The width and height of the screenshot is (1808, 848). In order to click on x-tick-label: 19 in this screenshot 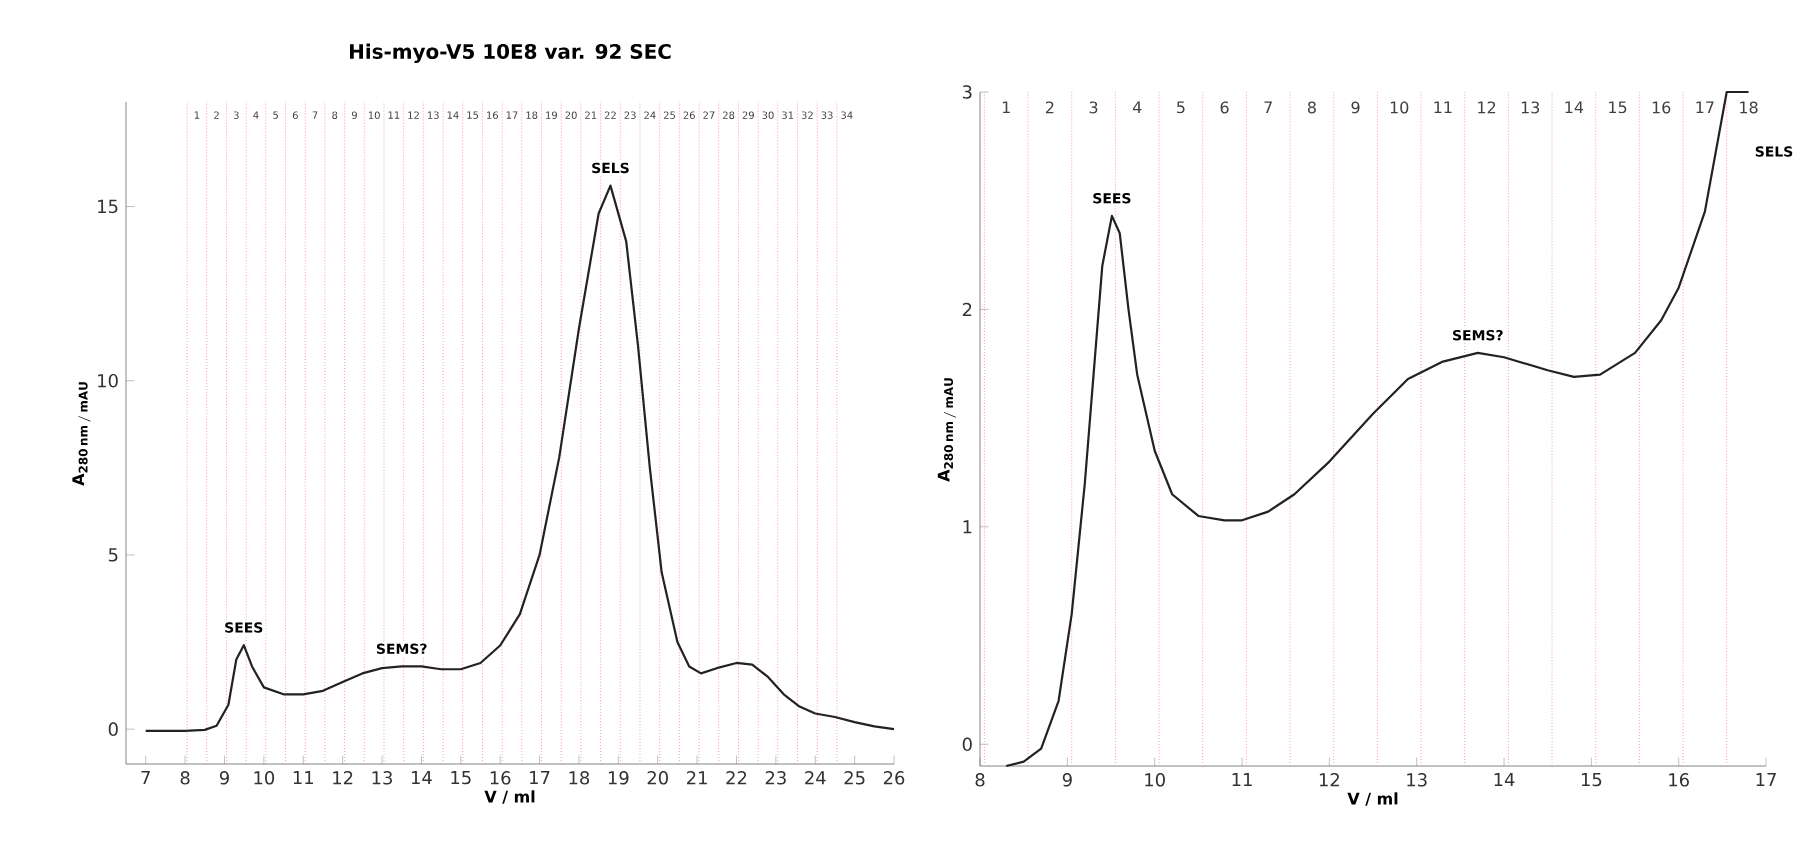, I will do `click(618, 778)`.